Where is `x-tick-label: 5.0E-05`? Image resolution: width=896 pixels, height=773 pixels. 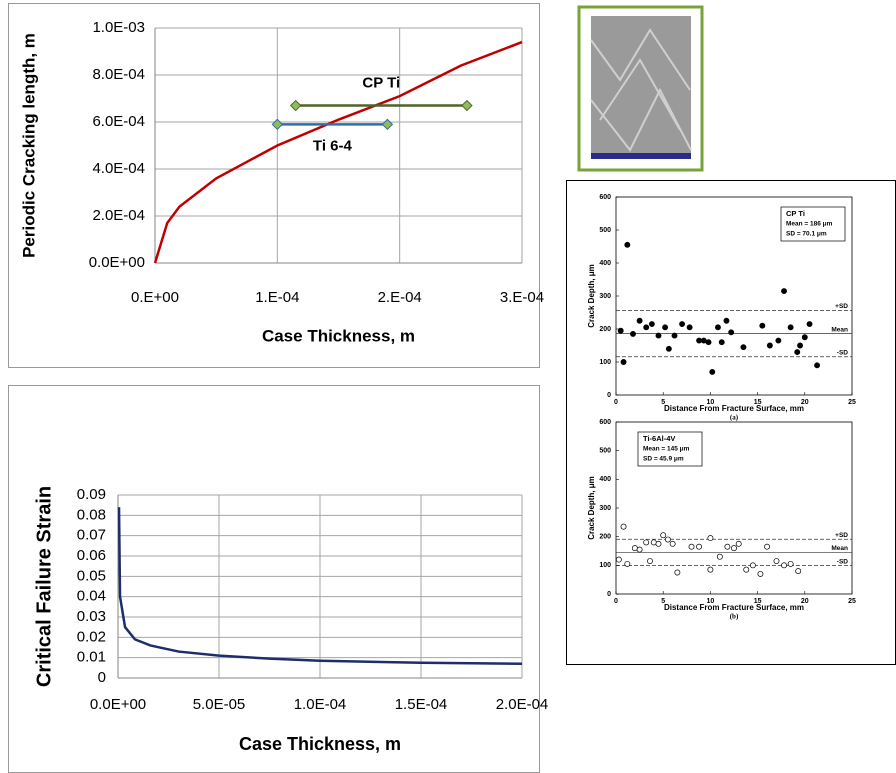 x-tick-label: 5.0E-05 is located at coordinates (219, 704).